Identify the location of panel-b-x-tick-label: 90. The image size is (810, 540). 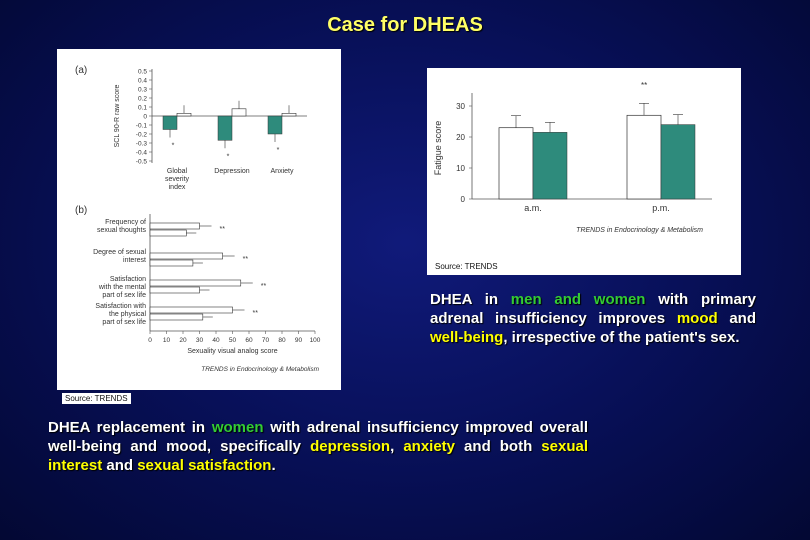
(299, 340).